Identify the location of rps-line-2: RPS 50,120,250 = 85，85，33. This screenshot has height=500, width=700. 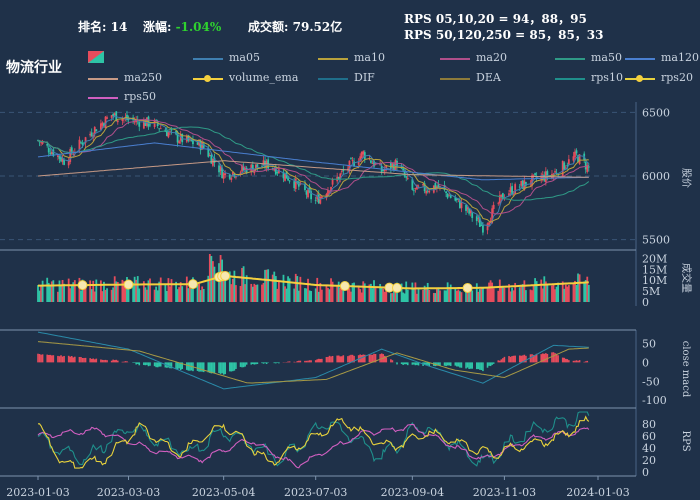
(504, 35).